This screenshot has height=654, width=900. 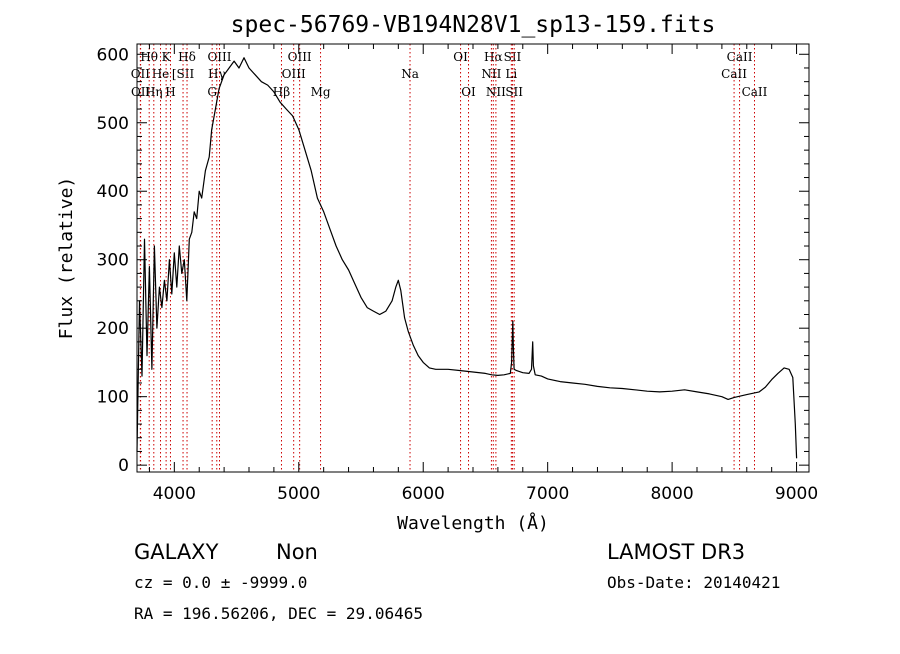 I want to click on line-marker-label-15: Mg, so click(x=321, y=92).